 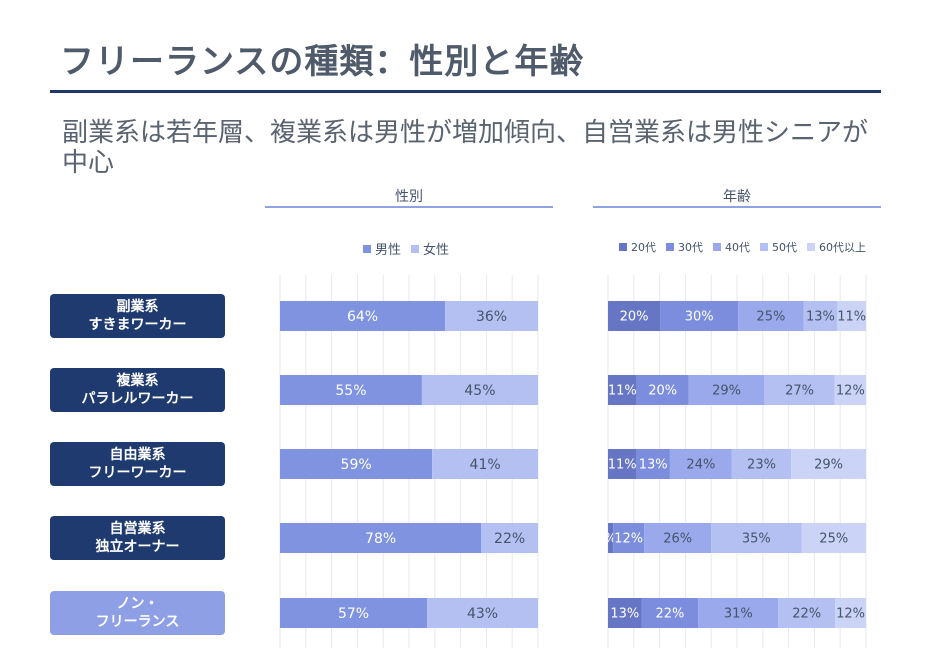 What do you see at coordinates (465, 91) in the screenshot?
I see `title-divider` at bounding box center [465, 91].